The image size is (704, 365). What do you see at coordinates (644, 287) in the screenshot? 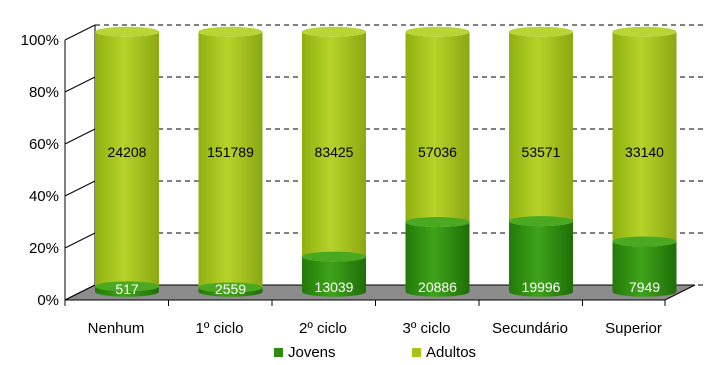
I see `data-label-jovens: 7949` at bounding box center [644, 287].